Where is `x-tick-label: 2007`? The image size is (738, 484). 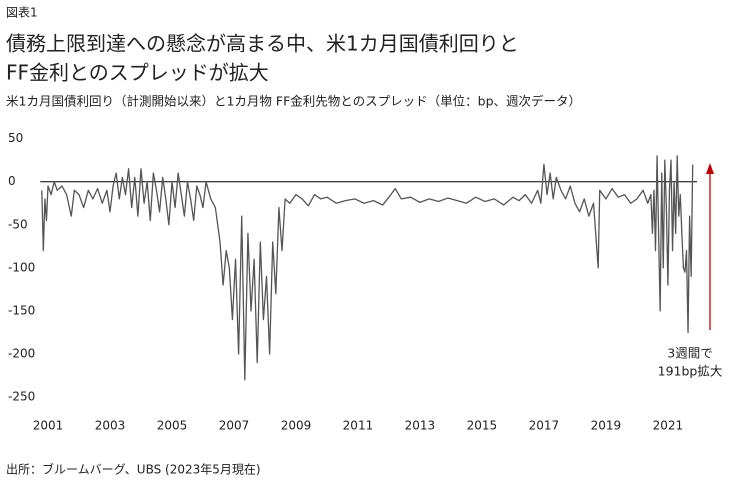
x-tick-label: 2007 is located at coordinates (234, 426).